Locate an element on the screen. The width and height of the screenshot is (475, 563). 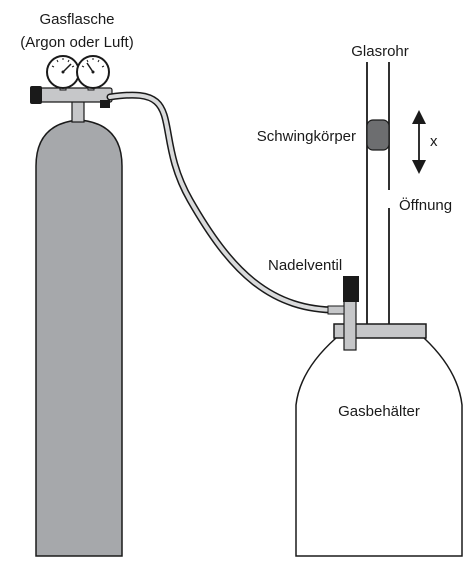
gas-container is located at coordinates (379, 441).